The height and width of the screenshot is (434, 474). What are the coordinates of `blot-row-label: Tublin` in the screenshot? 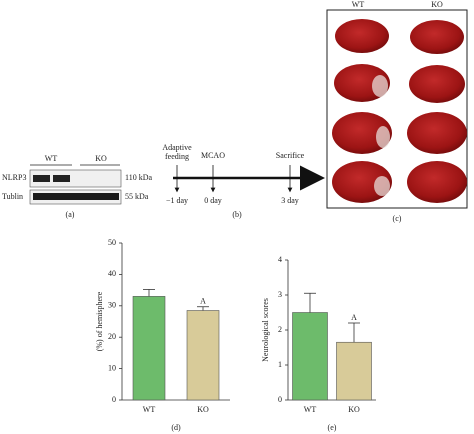 It's located at (12, 196).